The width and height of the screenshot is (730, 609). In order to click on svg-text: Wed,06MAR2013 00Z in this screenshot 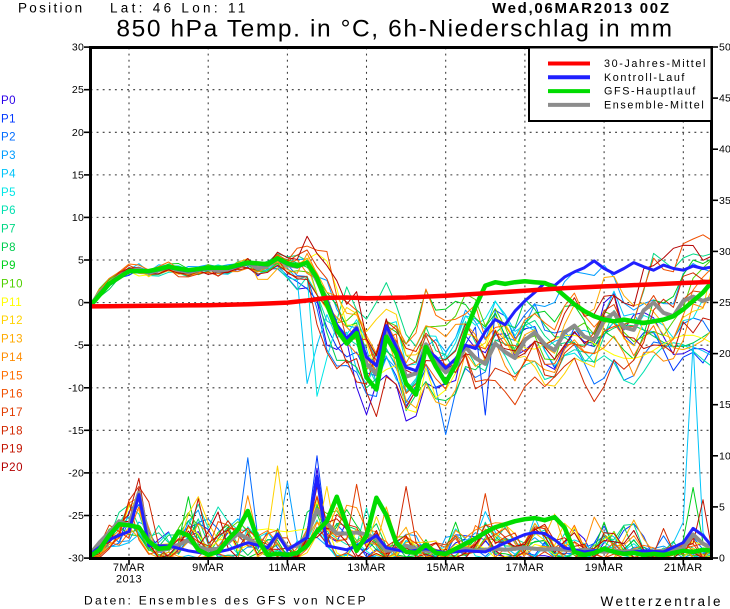, I will do `click(581, 8)`.